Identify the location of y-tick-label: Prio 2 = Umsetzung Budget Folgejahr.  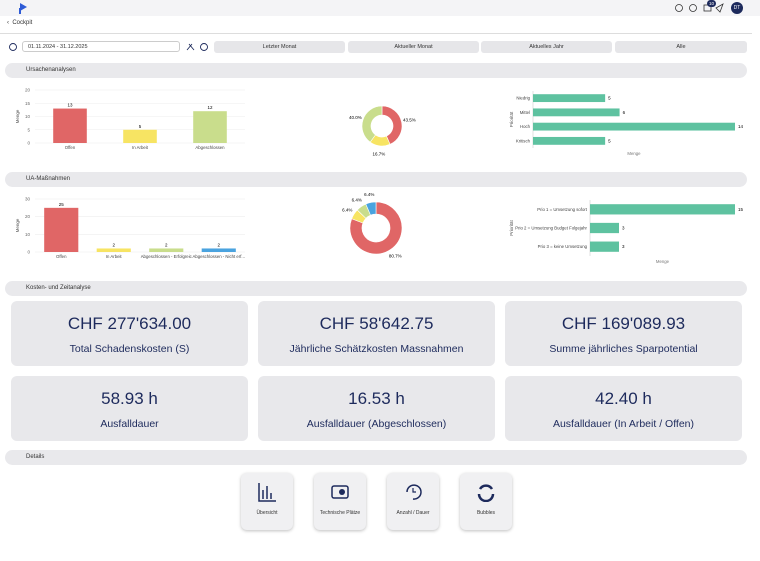
(551, 228).